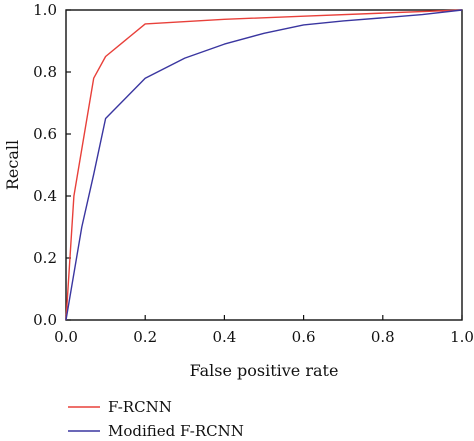 The height and width of the screenshot is (441, 474). What do you see at coordinates (145, 337) in the screenshot?
I see `x-tick-label: 0.2` at bounding box center [145, 337].